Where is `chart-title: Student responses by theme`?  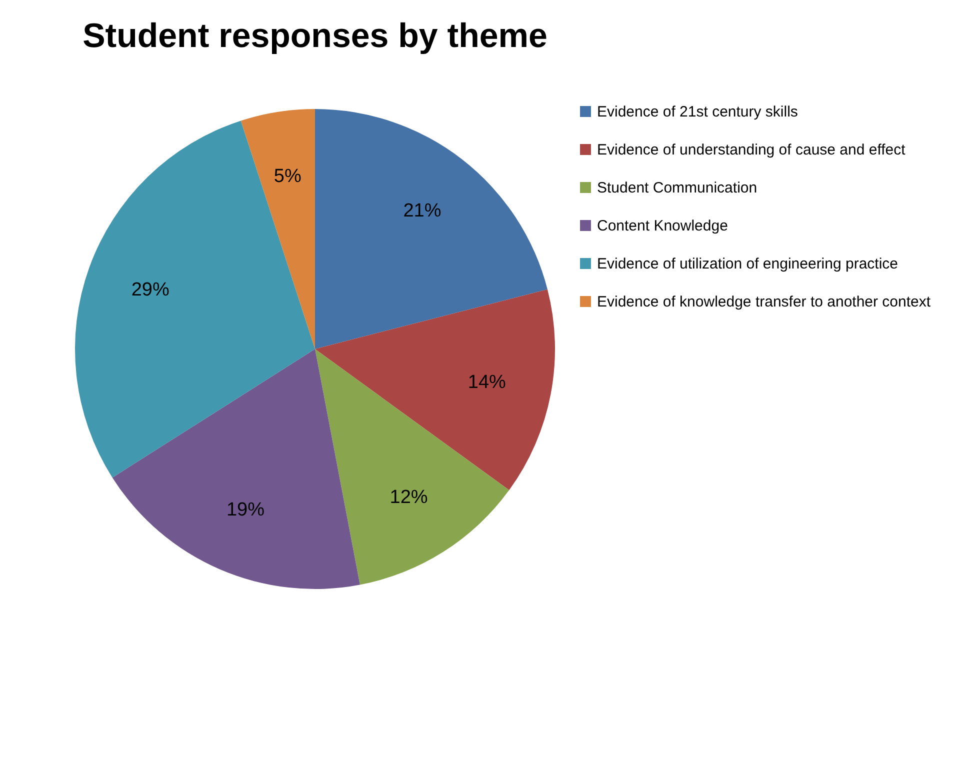 chart-title: Student responses by theme is located at coordinates (315, 36).